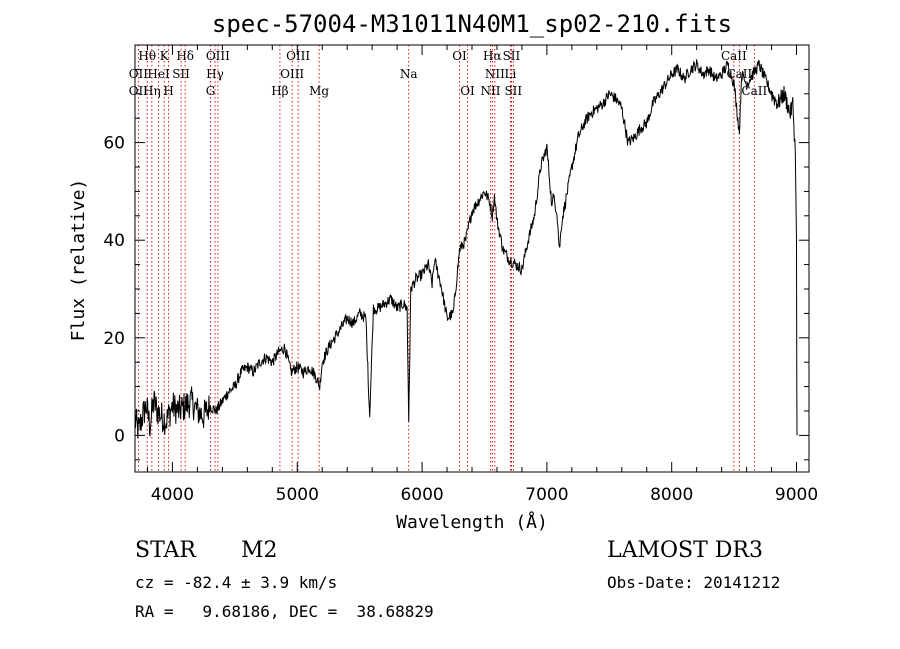  What do you see at coordinates (211, 91) in the screenshot?
I see `line-label: G` at bounding box center [211, 91].